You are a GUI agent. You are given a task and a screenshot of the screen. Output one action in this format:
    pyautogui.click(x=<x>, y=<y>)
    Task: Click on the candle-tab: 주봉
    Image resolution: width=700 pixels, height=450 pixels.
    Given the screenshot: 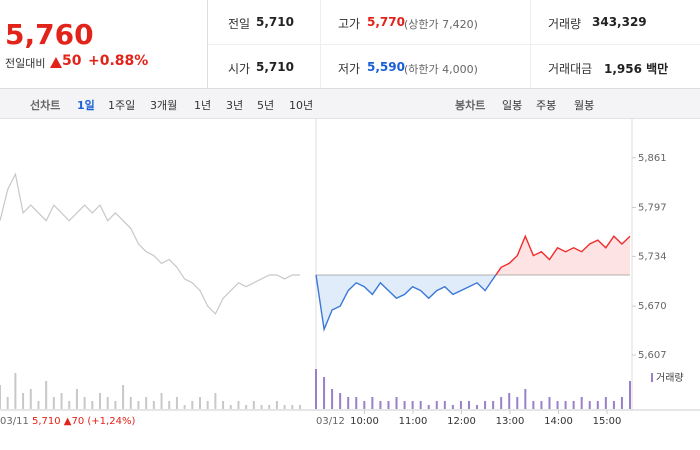 What is the action you would take?
    pyautogui.click(x=546, y=105)
    